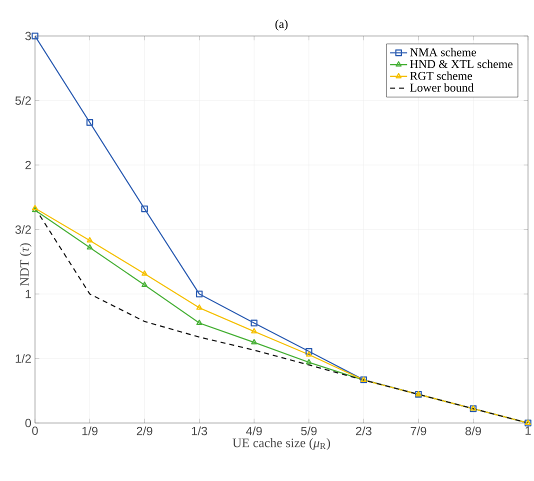 The width and height of the screenshot is (534, 481). What do you see at coordinates (281, 444) in the screenshot?
I see `x-axis-title: UE cache size (μ$_{R}$)` at bounding box center [281, 444].